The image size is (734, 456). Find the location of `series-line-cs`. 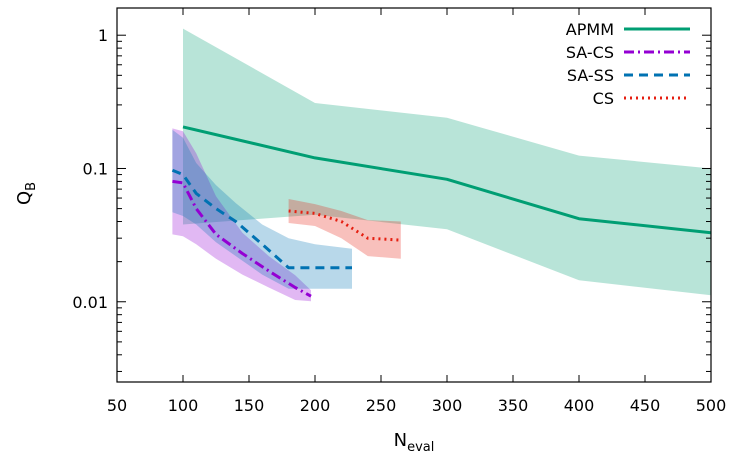

series-line-cs is located at coordinates (344, 225).